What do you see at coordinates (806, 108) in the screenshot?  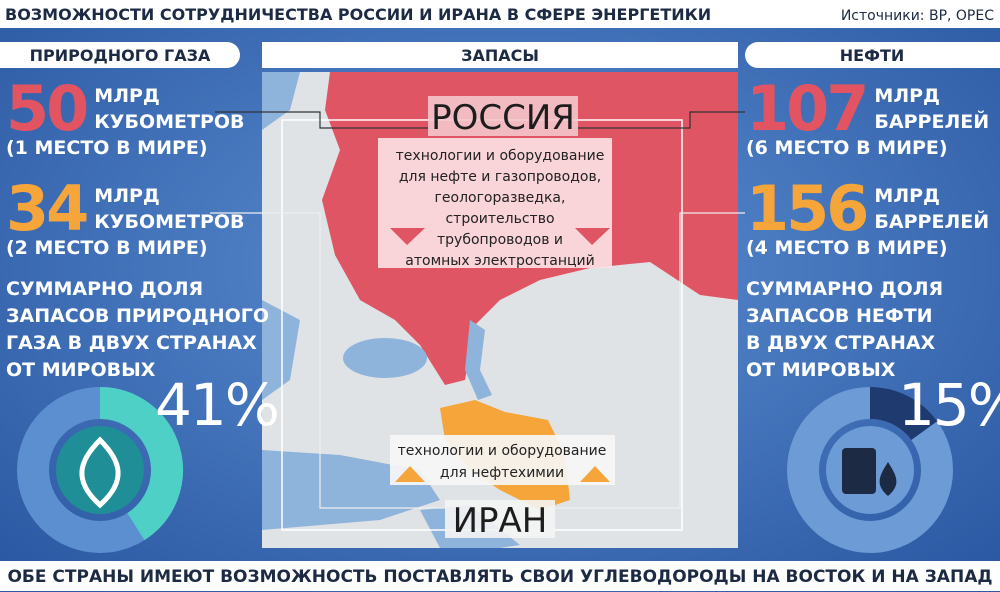 I see `big-number: 107` at bounding box center [806, 108].